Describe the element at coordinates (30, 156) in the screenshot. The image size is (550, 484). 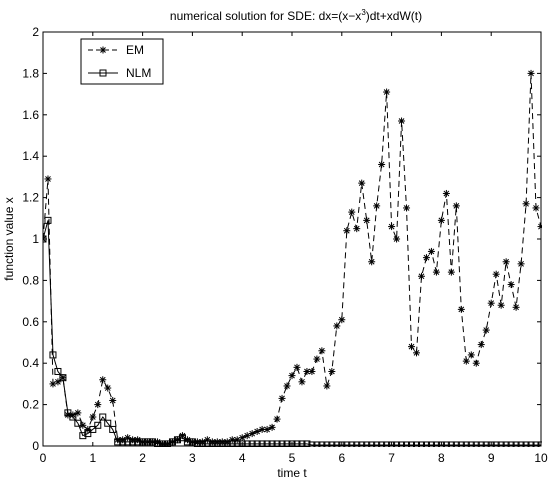
I see `y-tick-label: 1.4` at that location.